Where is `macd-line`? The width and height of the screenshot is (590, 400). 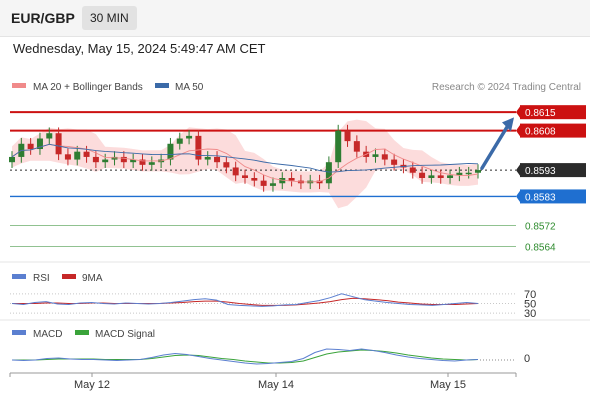
macd-line is located at coordinates (245, 356).